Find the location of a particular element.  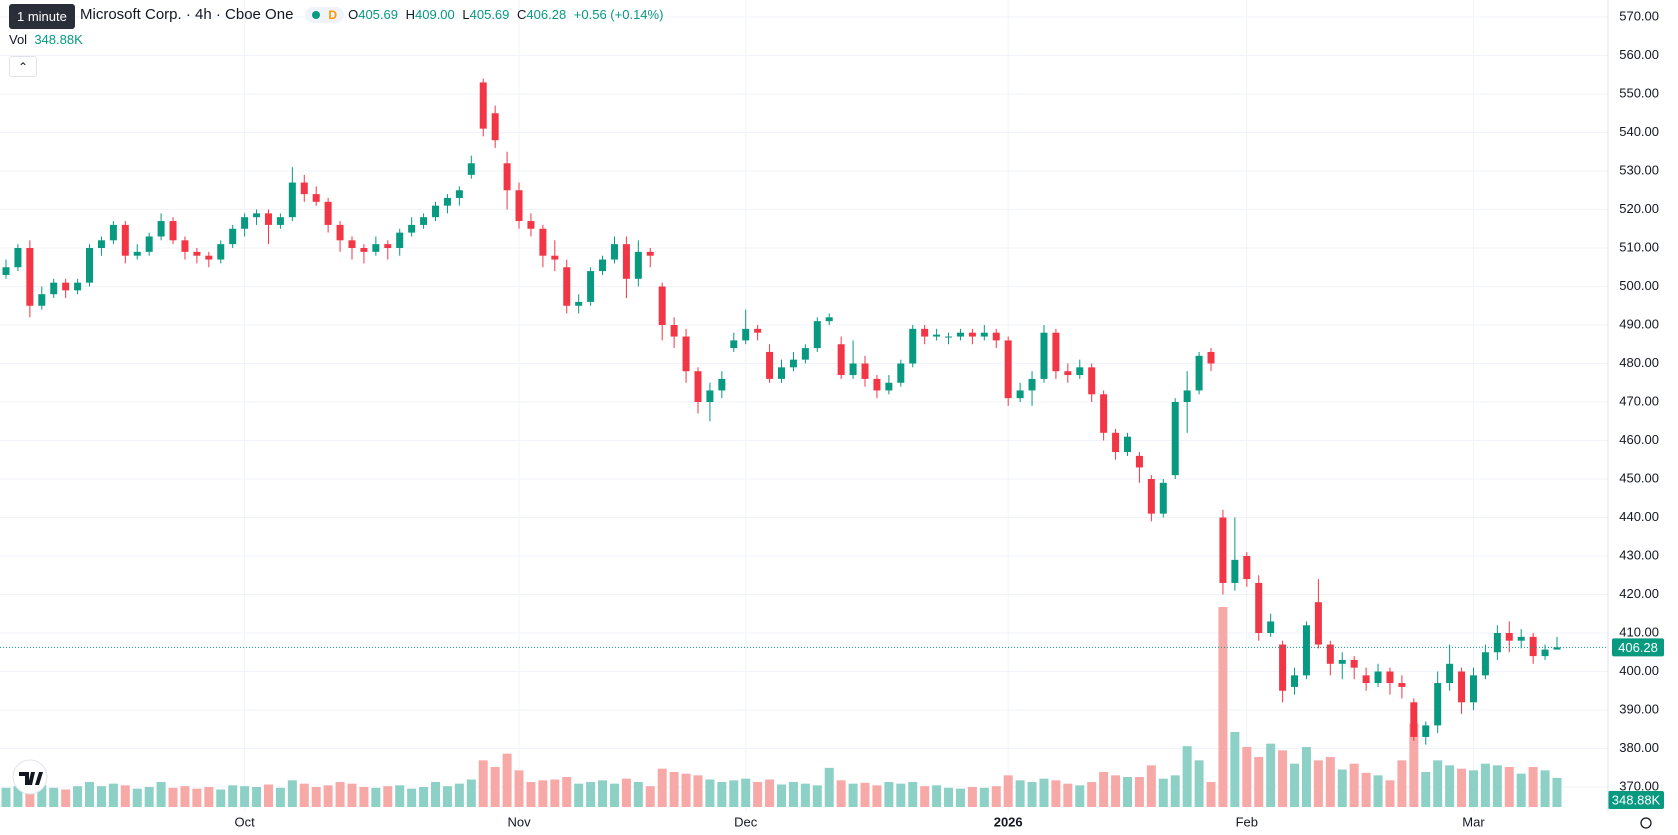

y-tick-label: 520.00 is located at coordinates (1639, 208).